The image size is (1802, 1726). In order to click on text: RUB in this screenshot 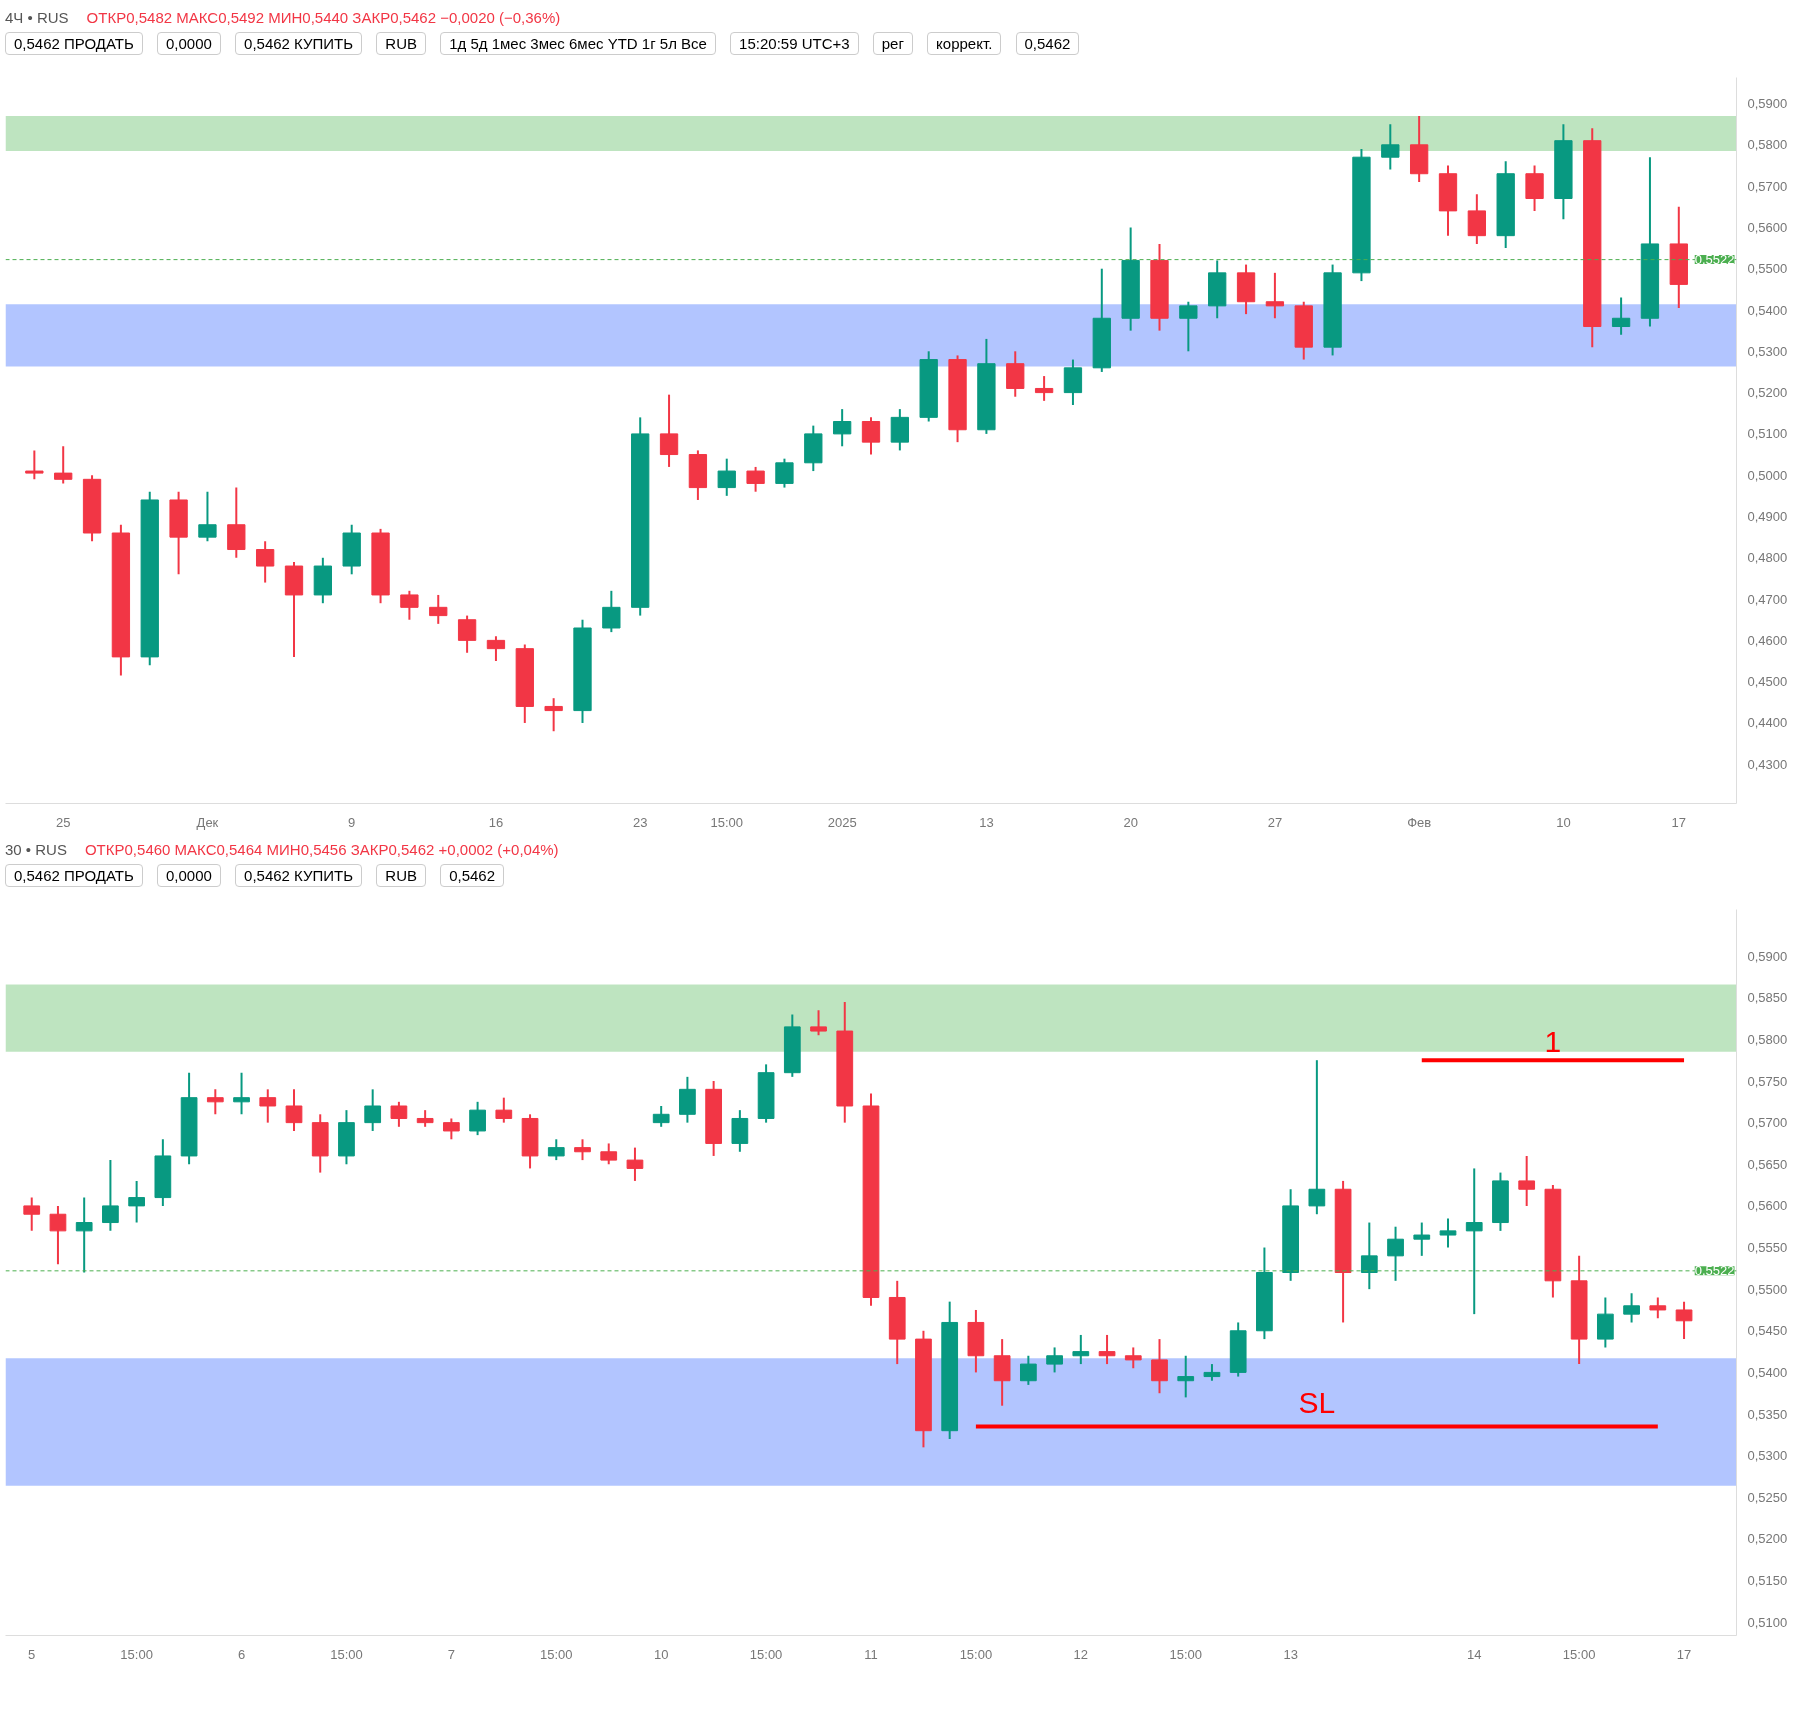, I will do `click(401, 875)`.